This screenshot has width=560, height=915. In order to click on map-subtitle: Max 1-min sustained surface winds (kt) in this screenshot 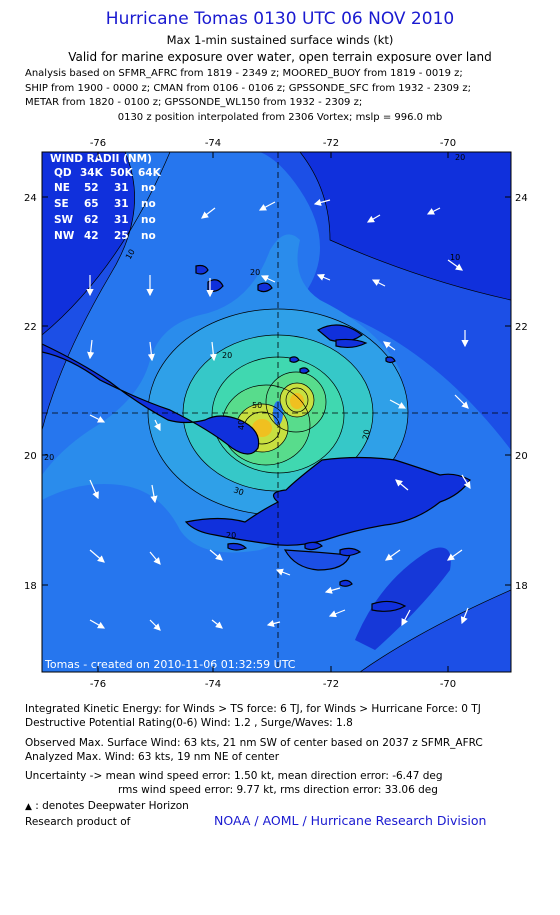, I will do `click(280, 40)`.